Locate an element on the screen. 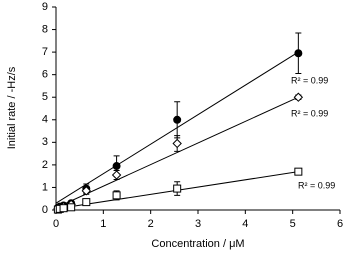 This screenshot has height=256, width=345. y-tick-label: 3 is located at coordinates (45, 142).